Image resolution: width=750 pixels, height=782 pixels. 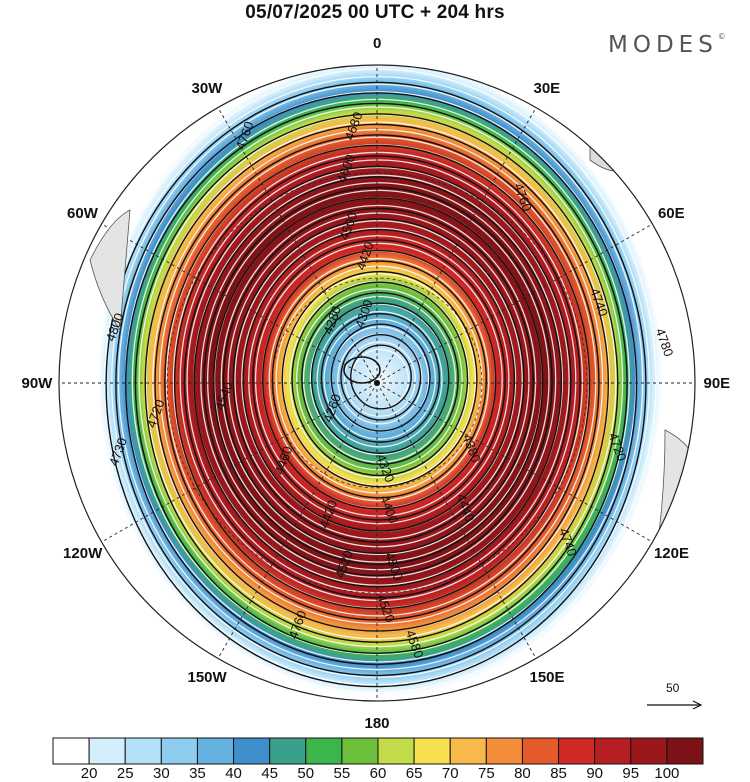 What do you see at coordinates (83, 553) in the screenshot?
I see `longitude-label: 120W` at bounding box center [83, 553].